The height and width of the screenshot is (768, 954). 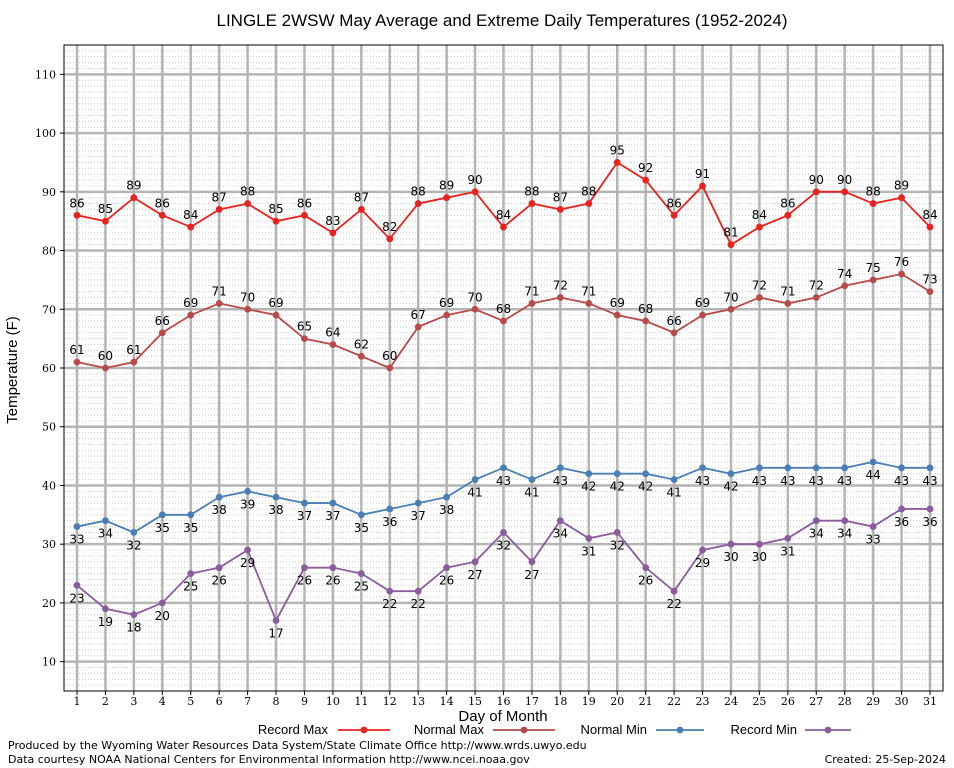 I want to click on x-tick-label: 25, so click(x=759, y=701).